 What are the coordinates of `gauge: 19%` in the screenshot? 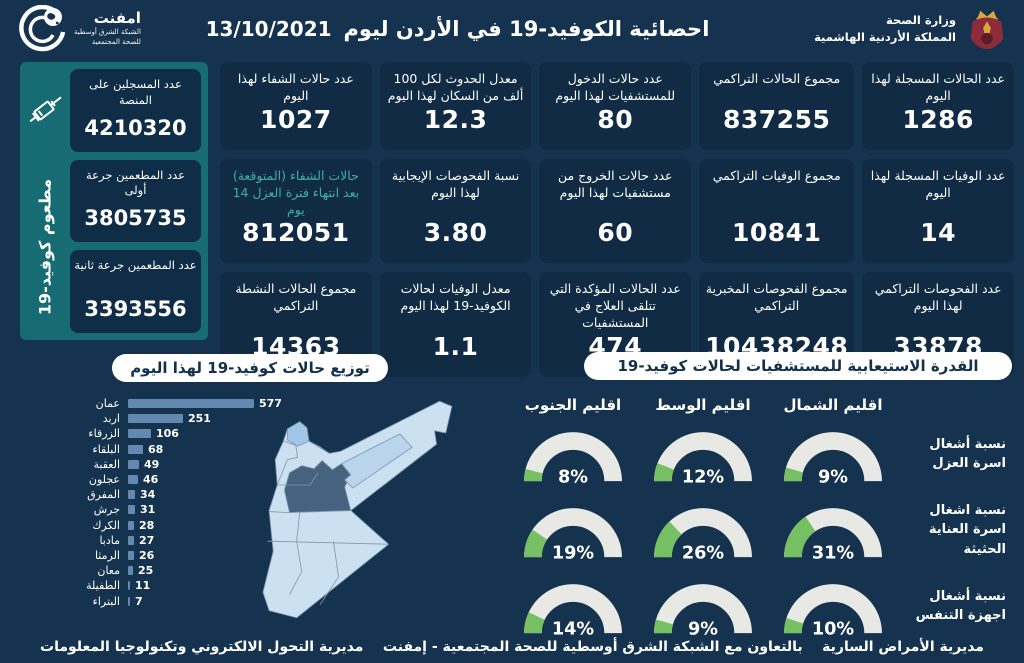 It's located at (573, 530).